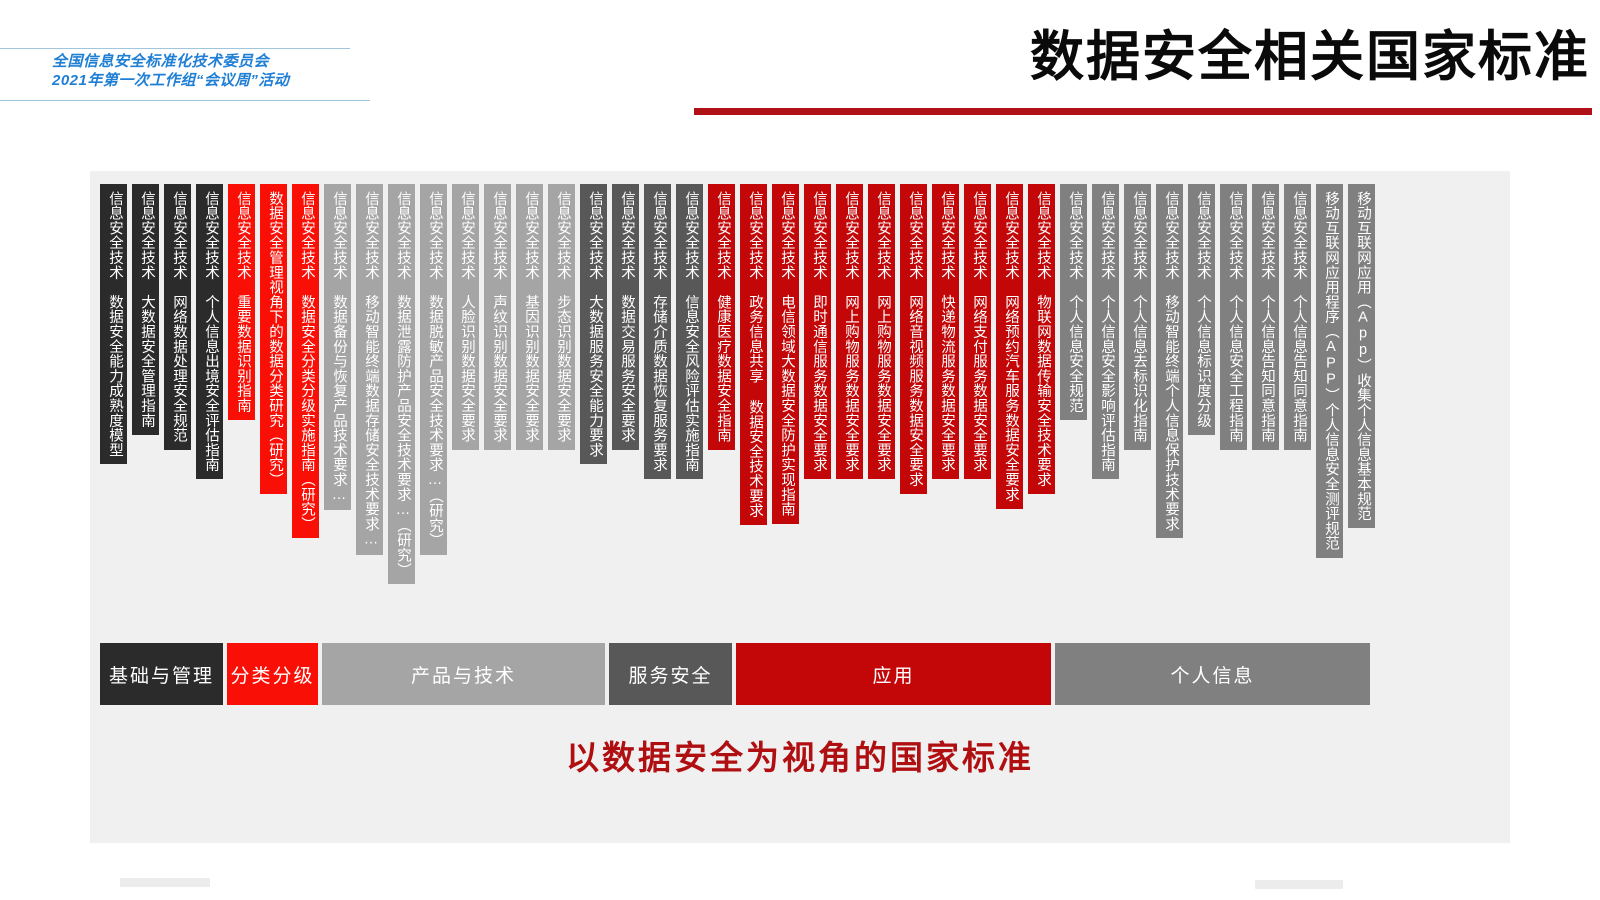 This screenshot has width=1600, height=900. I want to click on standard-bar: 信息安全技术 基因识别数据安全要求, so click(529, 317).